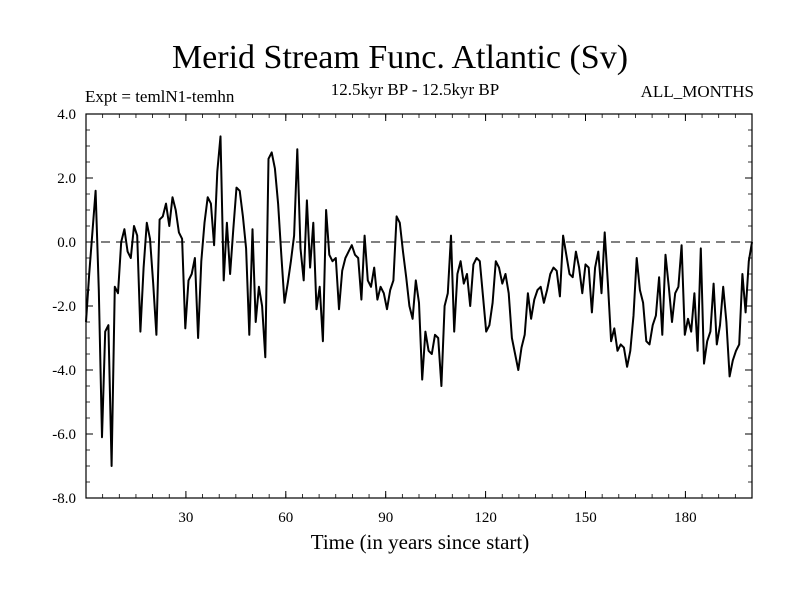  Describe the element at coordinates (585, 518) in the screenshot. I see `x-tick-label: 150` at that location.